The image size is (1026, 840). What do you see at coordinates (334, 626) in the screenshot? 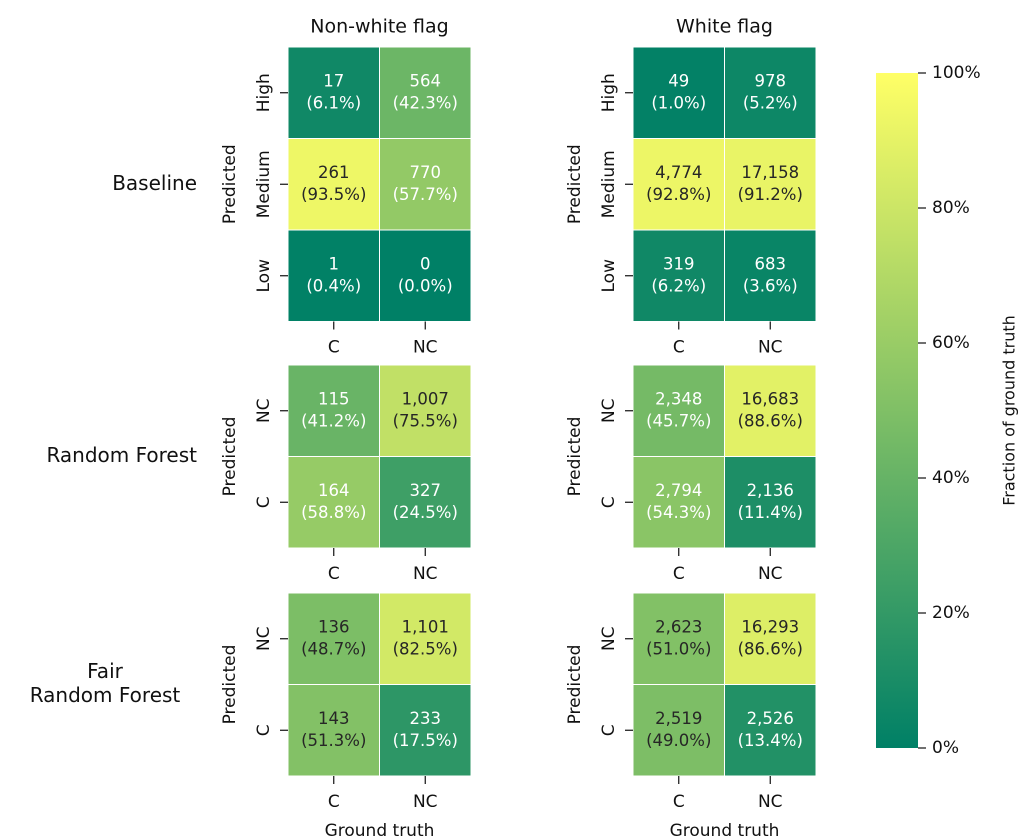
I see `cell-count: 136` at bounding box center [334, 626].